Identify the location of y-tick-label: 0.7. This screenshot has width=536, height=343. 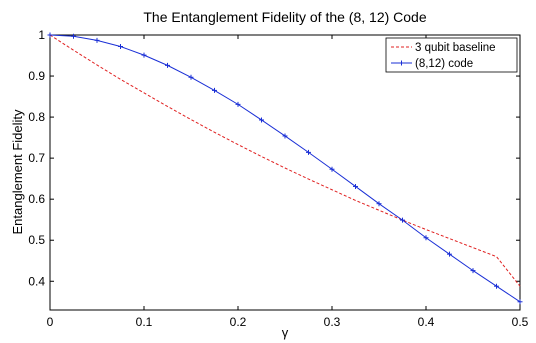
(36, 158).